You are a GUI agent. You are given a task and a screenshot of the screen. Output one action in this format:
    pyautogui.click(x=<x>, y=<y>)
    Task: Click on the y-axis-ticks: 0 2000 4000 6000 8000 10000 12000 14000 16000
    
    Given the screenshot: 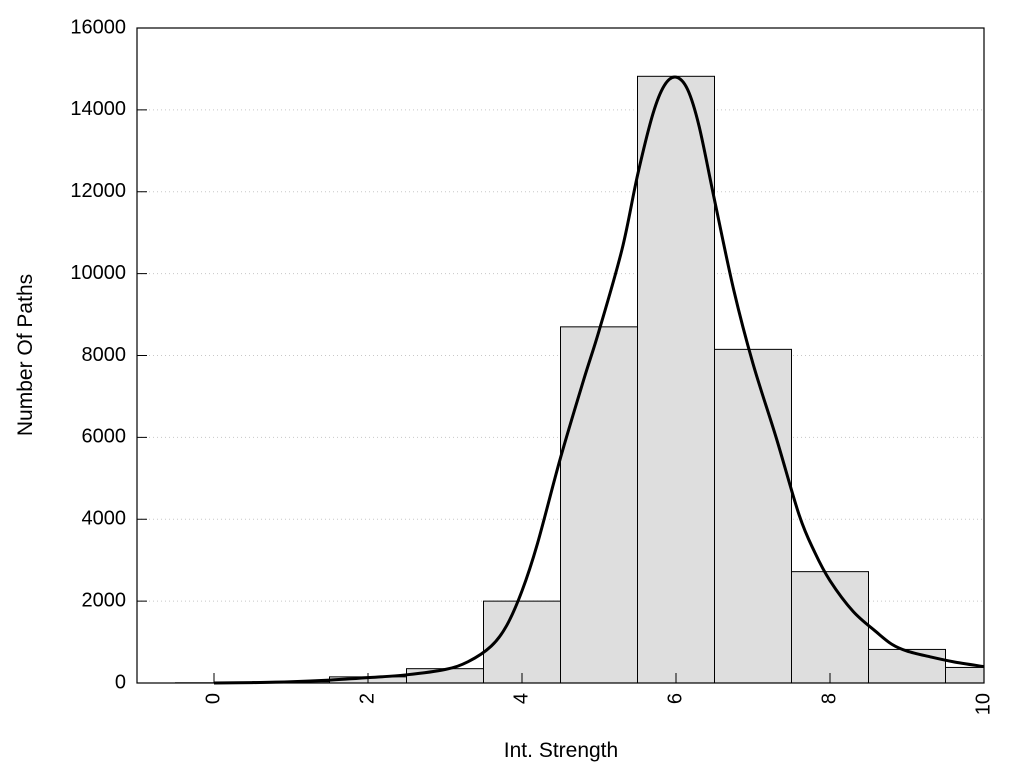 What is the action you would take?
    pyautogui.click(x=108, y=354)
    